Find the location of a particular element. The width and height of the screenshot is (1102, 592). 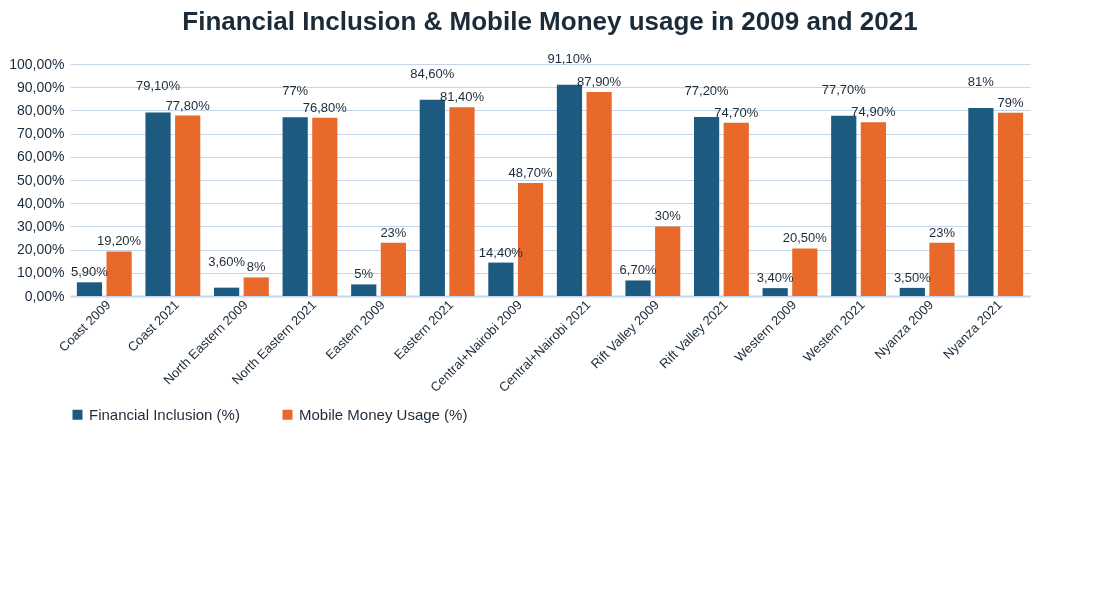

data-label: 74,90% is located at coordinates (873, 112).